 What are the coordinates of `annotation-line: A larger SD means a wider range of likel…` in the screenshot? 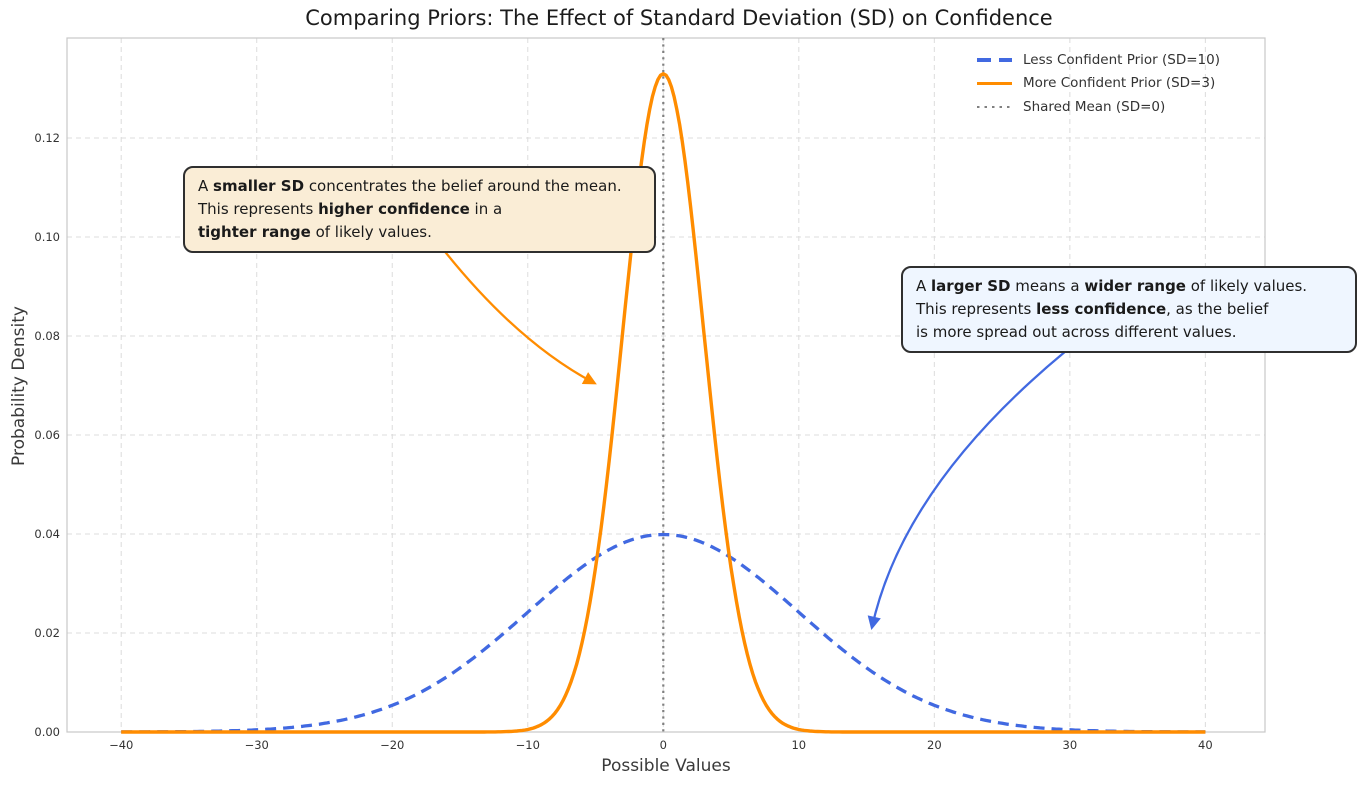 It's located at (1112, 286).